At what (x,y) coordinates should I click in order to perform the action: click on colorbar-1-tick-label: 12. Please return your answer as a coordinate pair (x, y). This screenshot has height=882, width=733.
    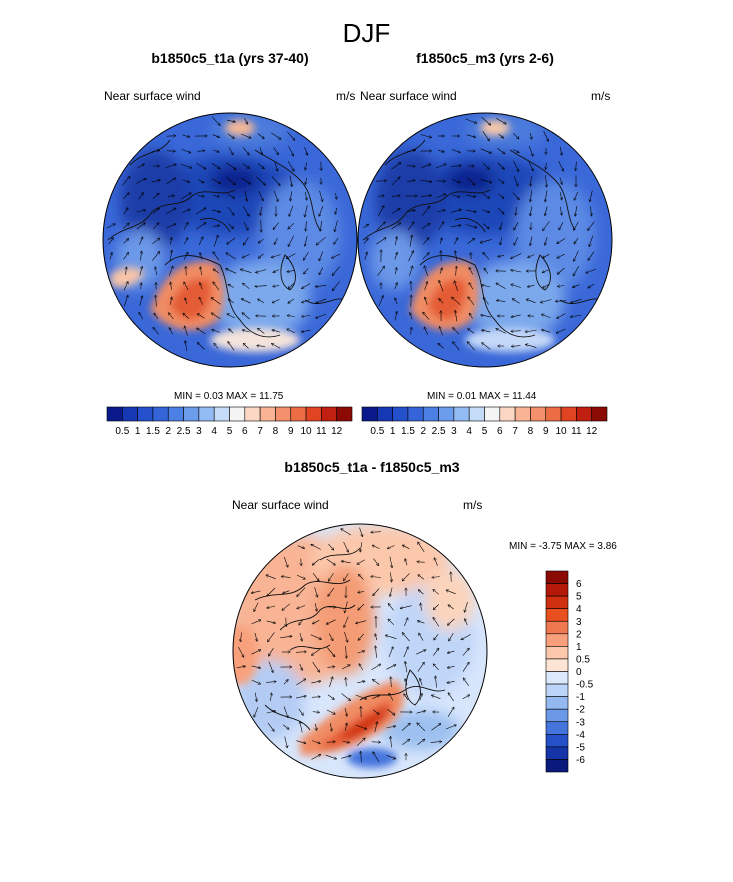
    Looking at the image, I should click on (337, 431).